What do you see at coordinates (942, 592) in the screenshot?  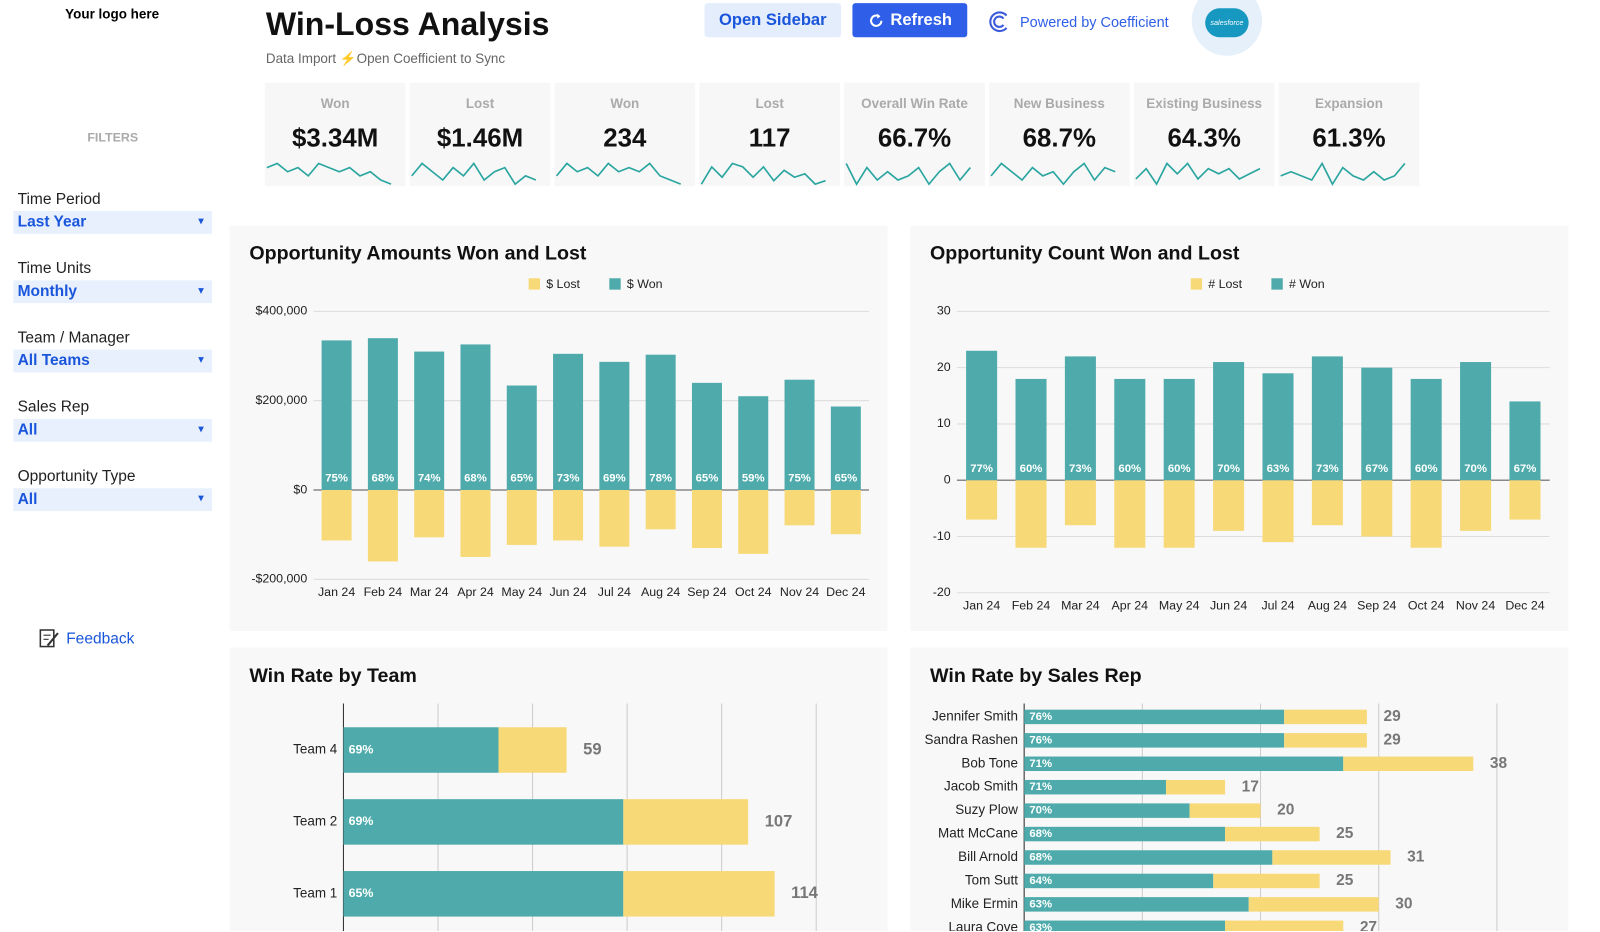 I see `y-tick-label: -20` at bounding box center [942, 592].